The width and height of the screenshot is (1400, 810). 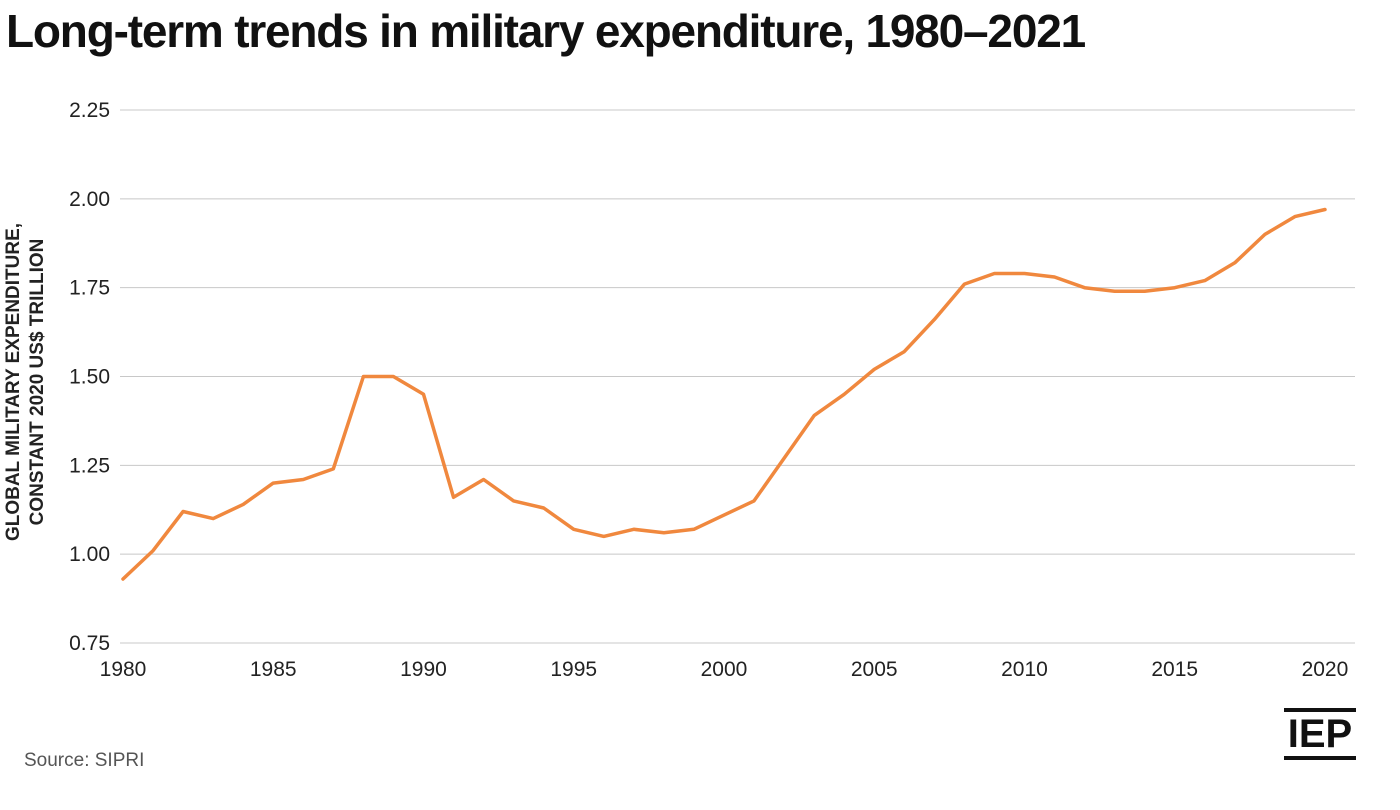 What do you see at coordinates (89, 377) in the screenshot?
I see `y-tick-label: 1.50` at bounding box center [89, 377].